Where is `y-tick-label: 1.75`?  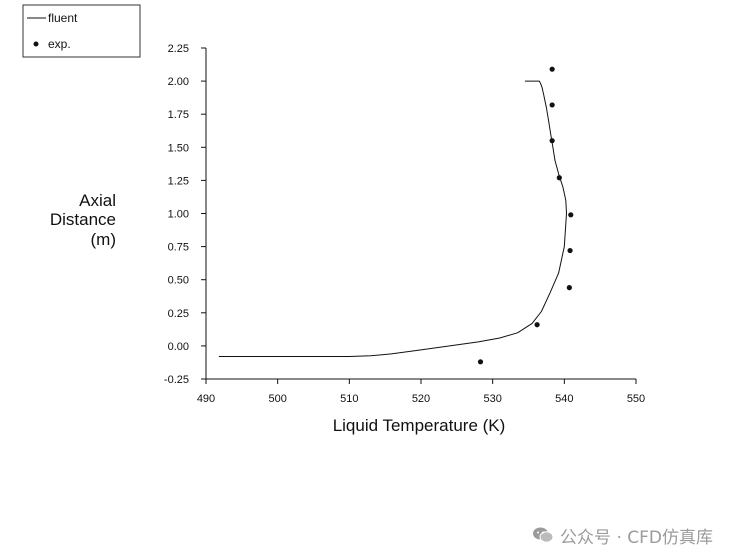
y-tick-label: 1.75 is located at coordinates (178, 115).